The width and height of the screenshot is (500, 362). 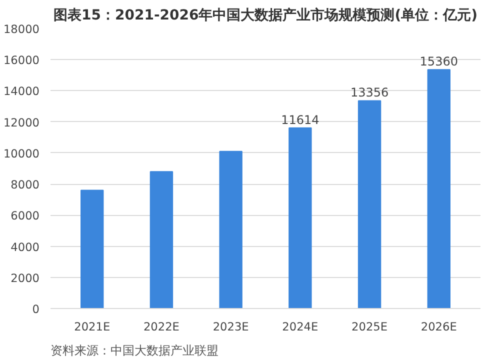 I want to click on y-tick-label: 10000, so click(x=21, y=153).